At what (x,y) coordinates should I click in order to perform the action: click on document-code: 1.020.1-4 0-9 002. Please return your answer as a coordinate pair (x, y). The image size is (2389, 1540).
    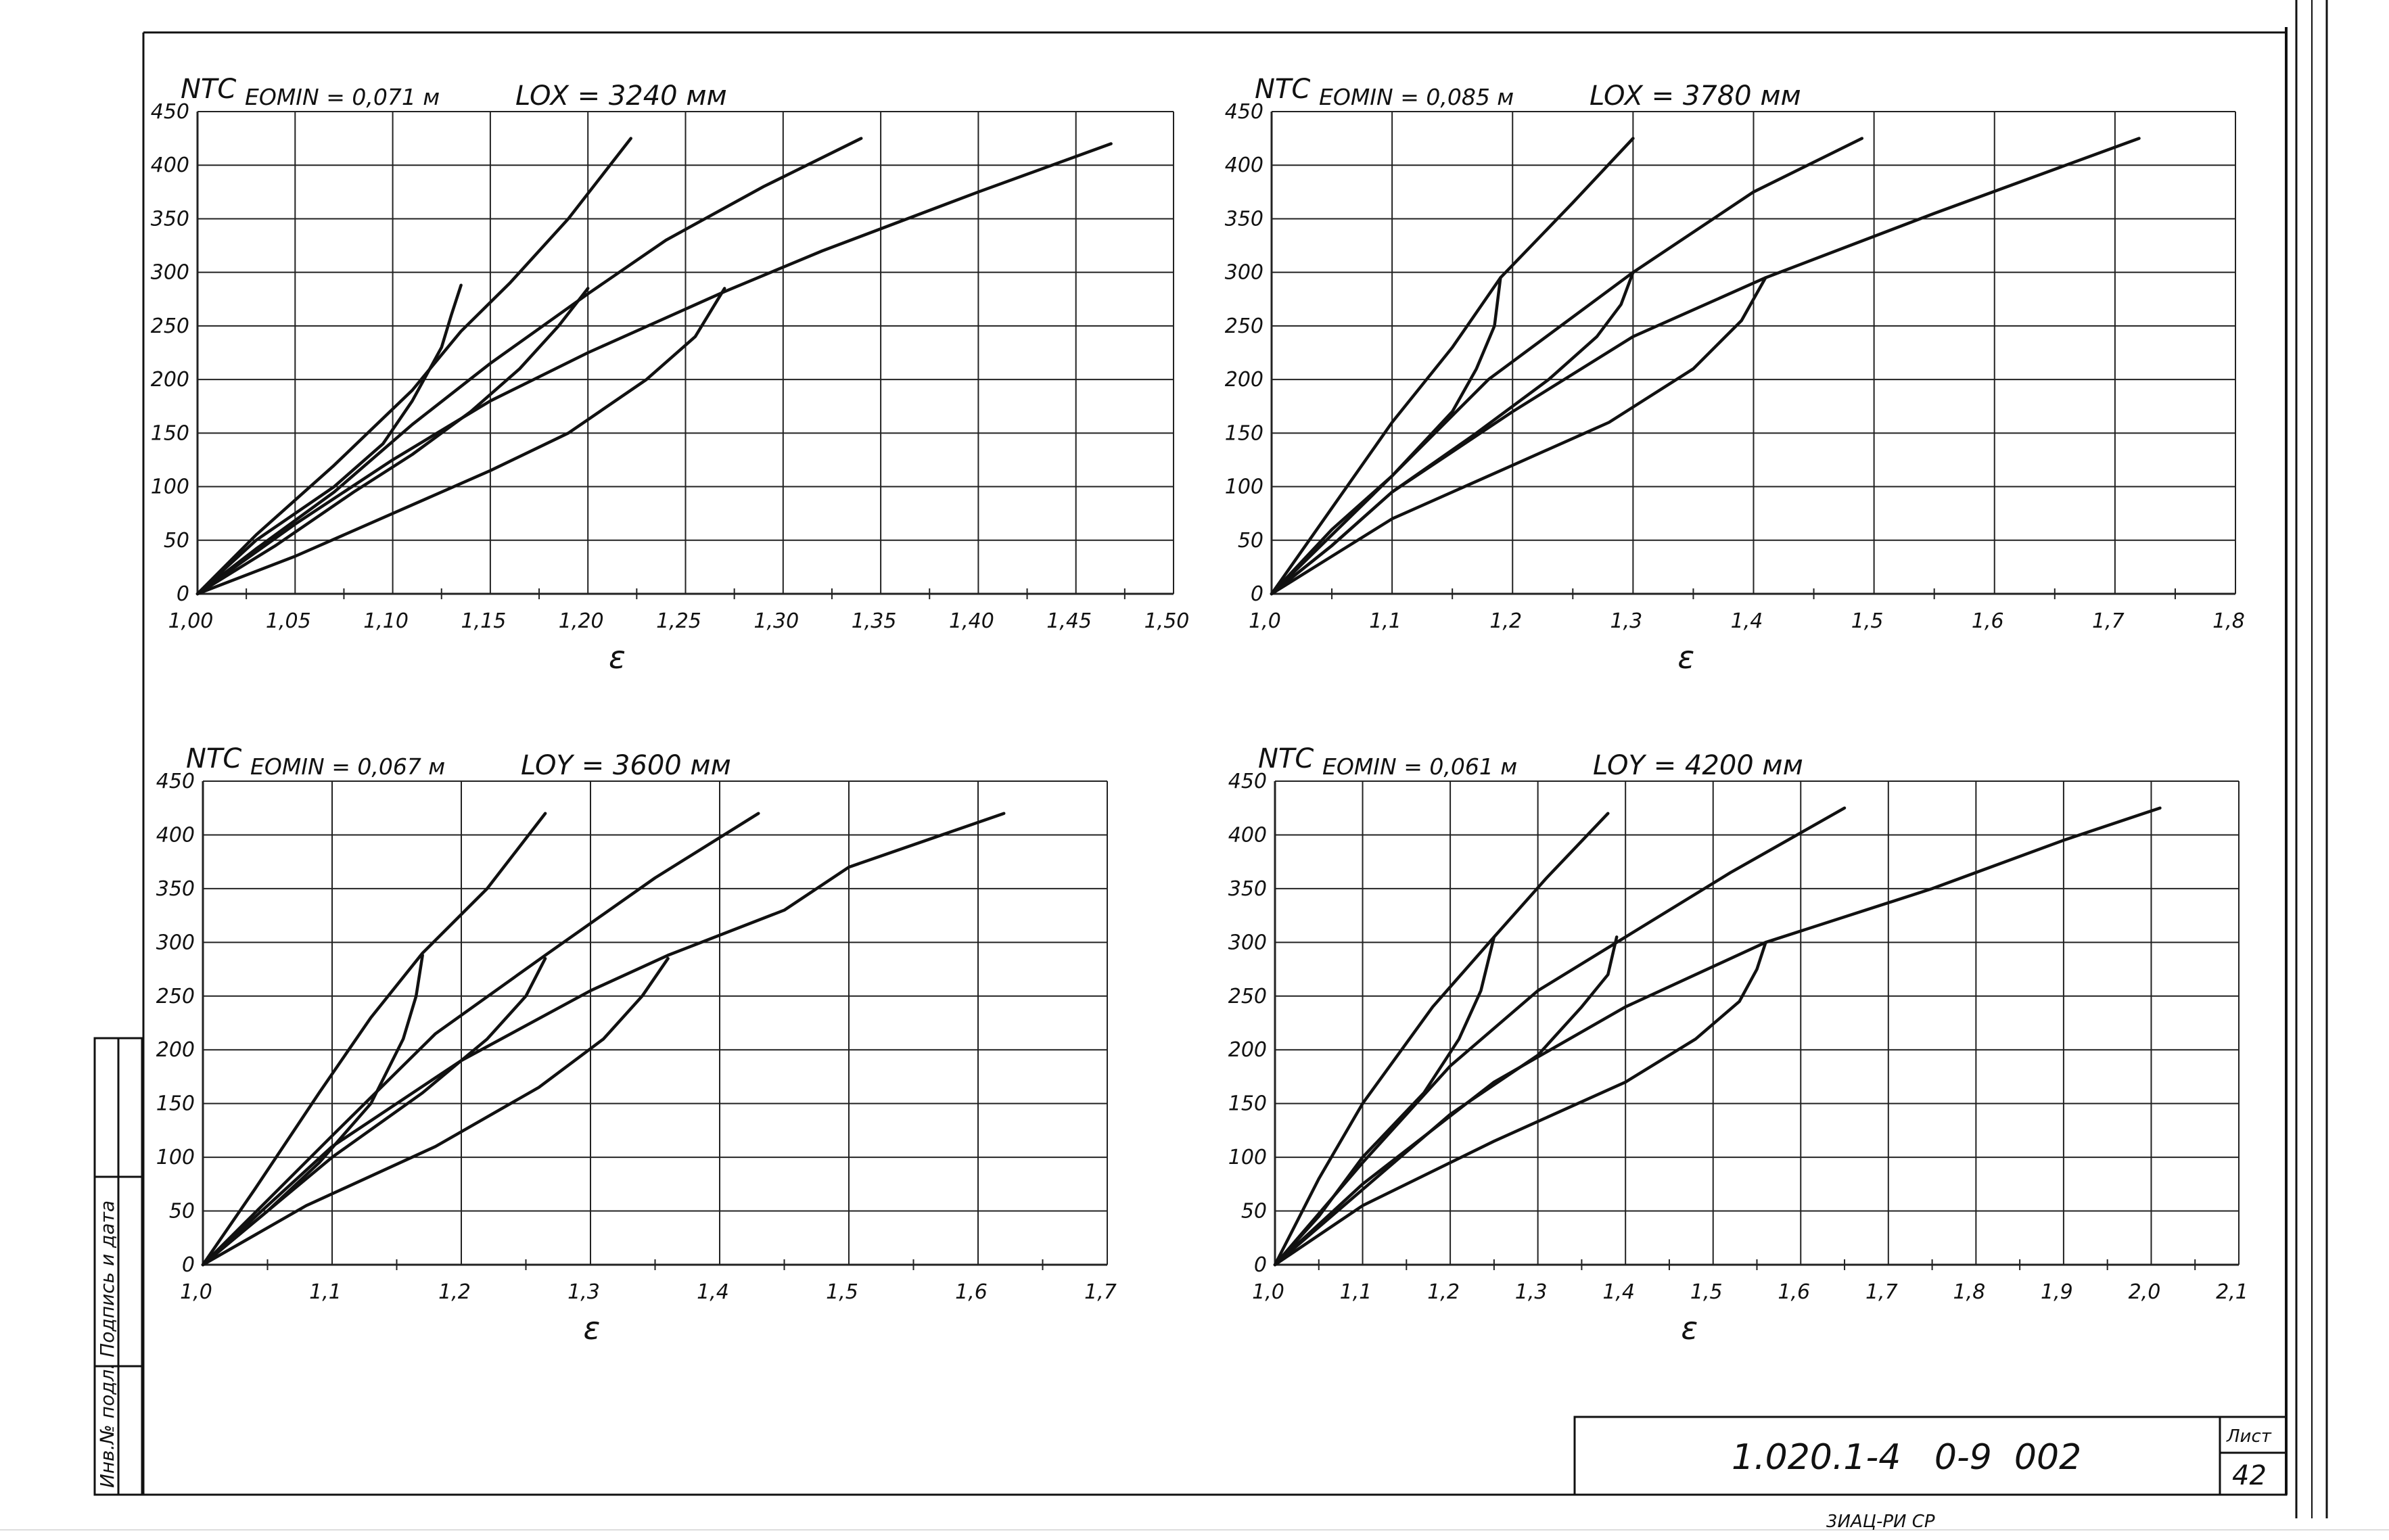
    Looking at the image, I should click on (1906, 1458).